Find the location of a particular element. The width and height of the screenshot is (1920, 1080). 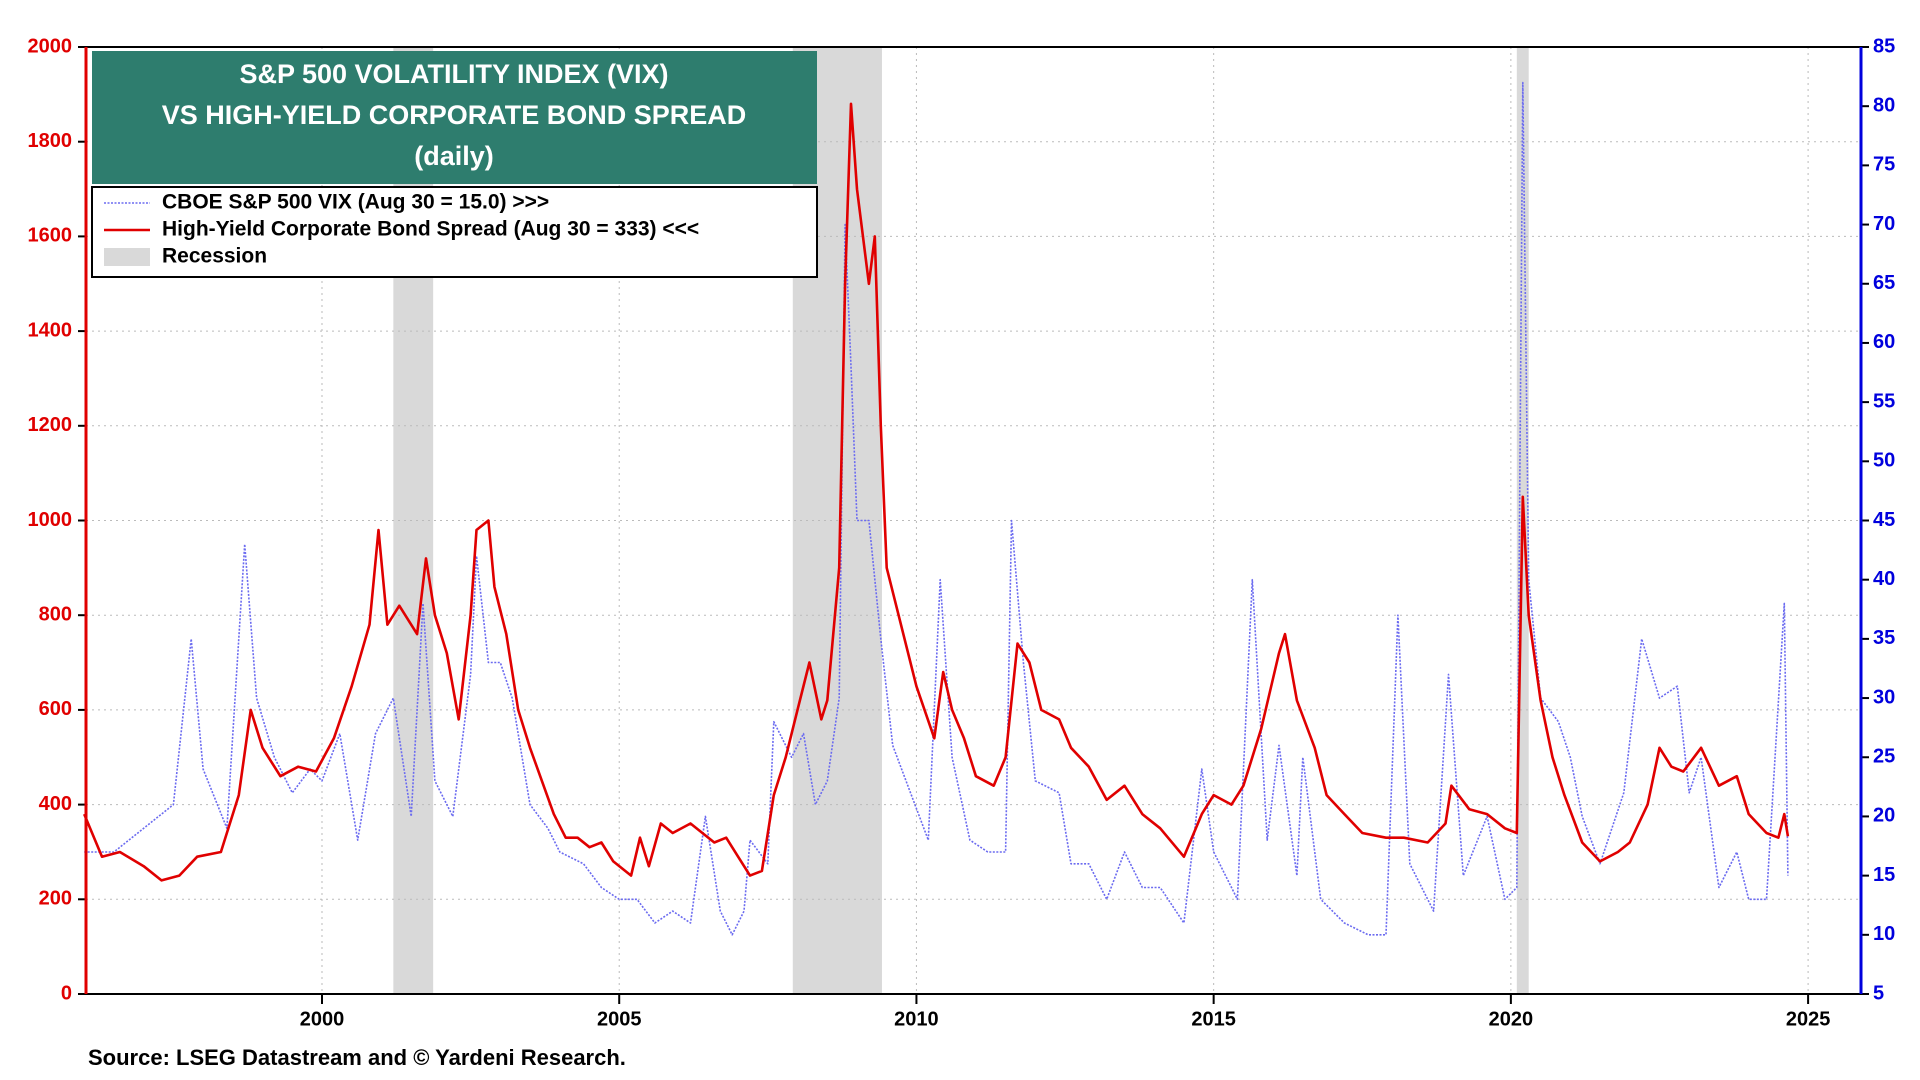

x-tick-label: 2010 is located at coordinates (916, 1019).